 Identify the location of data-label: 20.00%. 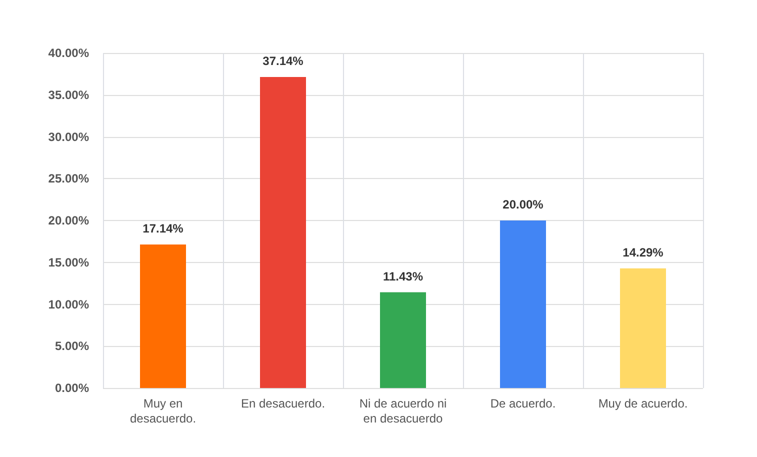
(523, 205).